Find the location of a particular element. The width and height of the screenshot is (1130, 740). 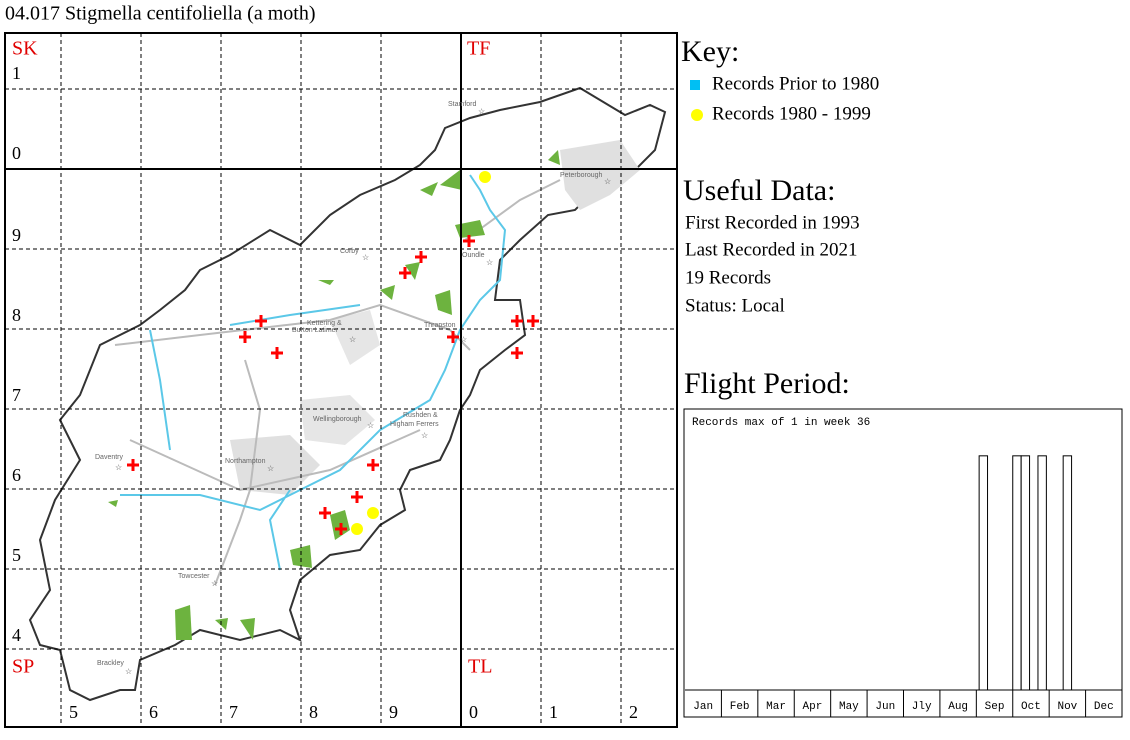

col-label: 9 is located at coordinates (393, 712).